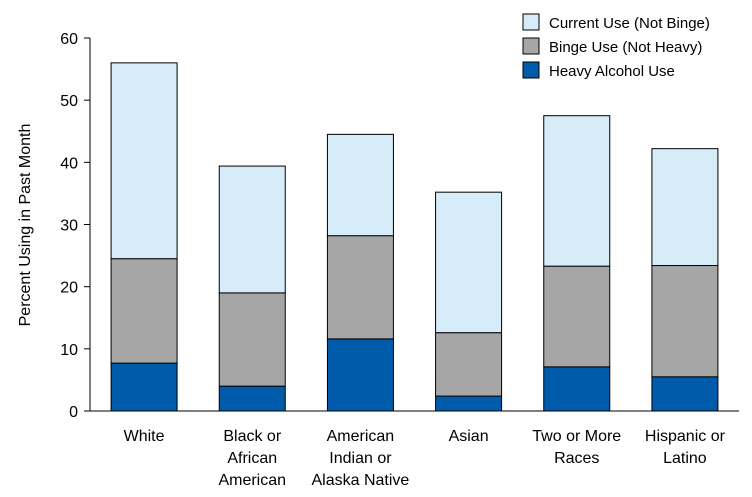 The height and width of the screenshot is (497, 752). Describe the element at coordinates (73, 412) in the screenshot. I see `y-tick-label: 0` at that location.